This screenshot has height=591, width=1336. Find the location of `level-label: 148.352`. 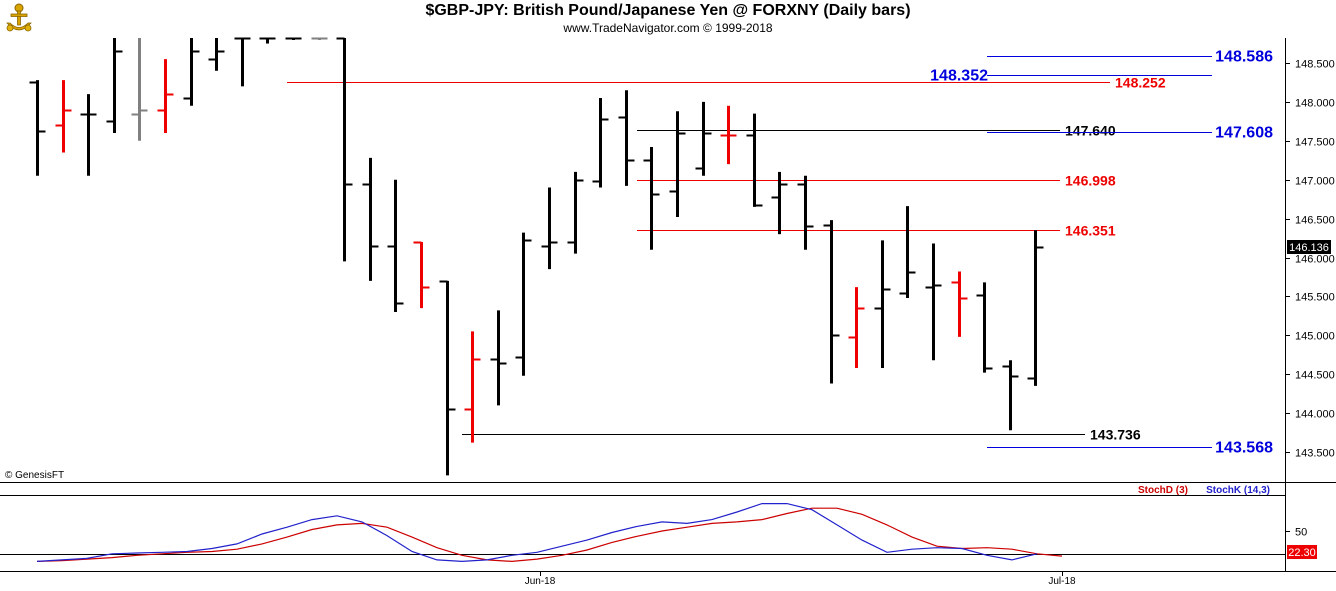

level-label: 148.352 is located at coordinates (959, 76).